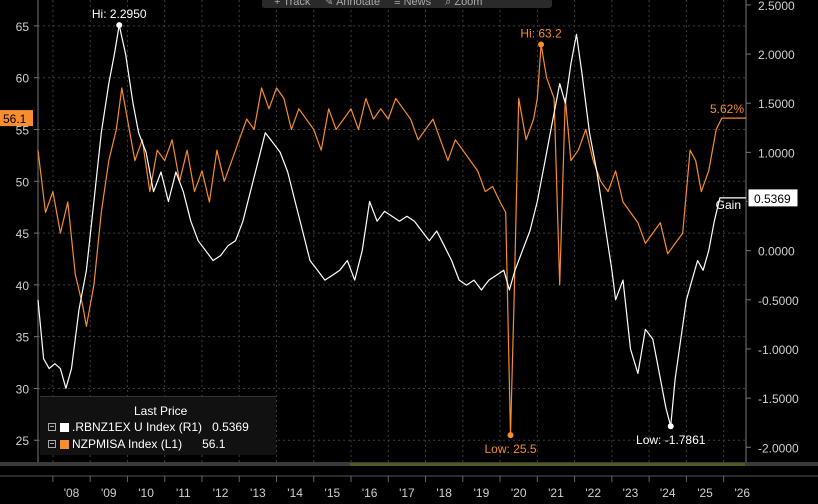 The height and width of the screenshot is (504, 818). Describe the element at coordinates (230, 427) in the screenshot. I see `legend-series-value: 0.5369` at that location.